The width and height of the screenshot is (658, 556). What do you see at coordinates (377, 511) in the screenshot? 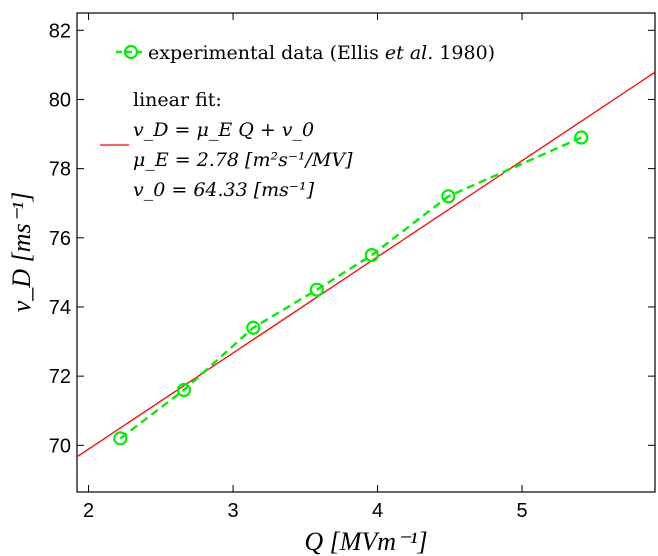
I see `x-tick-label: 4` at bounding box center [377, 511].